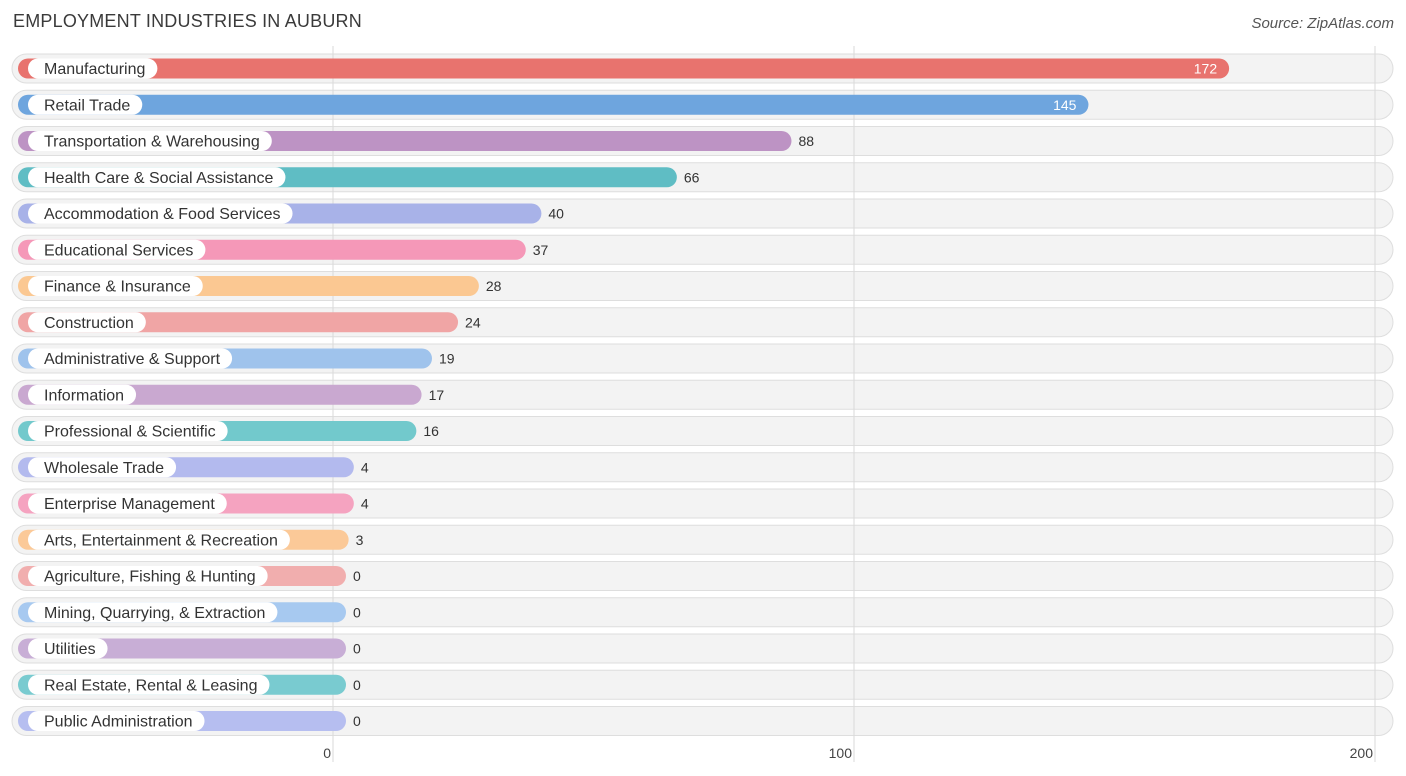 This screenshot has width=1406, height=776. I want to click on category-label: Construction, so click(89, 323).